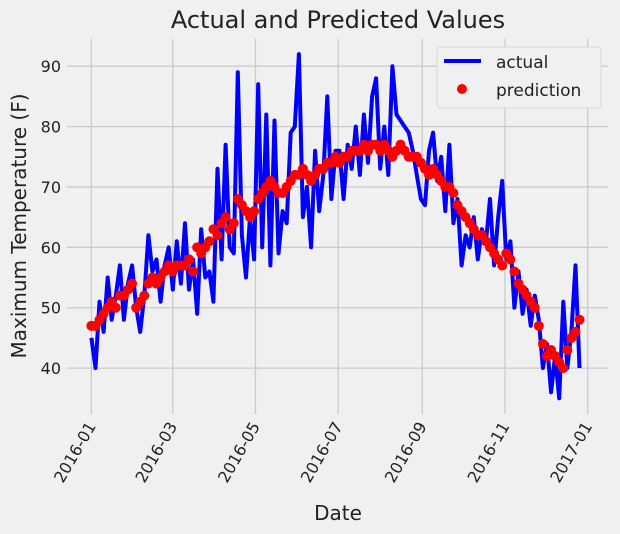 This screenshot has width=620, height=534. I want to click on y-axis-ticks: 40 50 60 70 80 90, so click(51, 217).